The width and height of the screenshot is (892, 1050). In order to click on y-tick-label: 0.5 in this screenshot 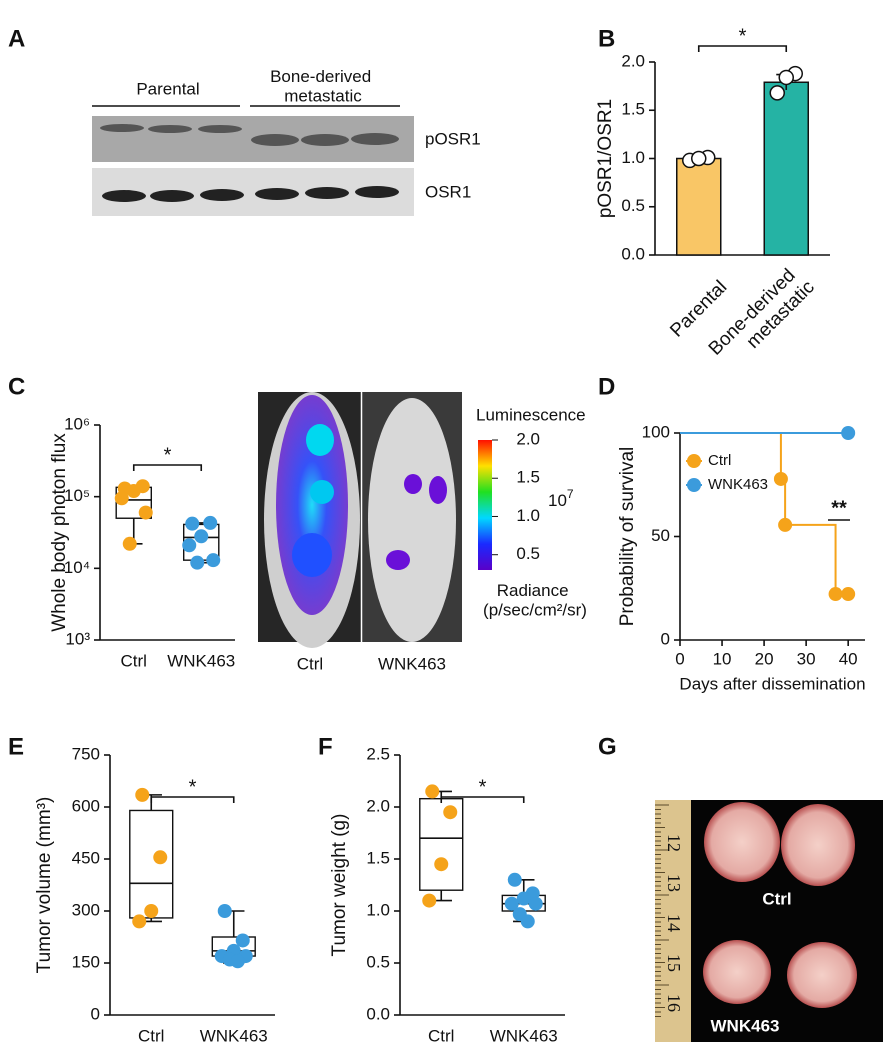, I will do `click(633, 205)`.